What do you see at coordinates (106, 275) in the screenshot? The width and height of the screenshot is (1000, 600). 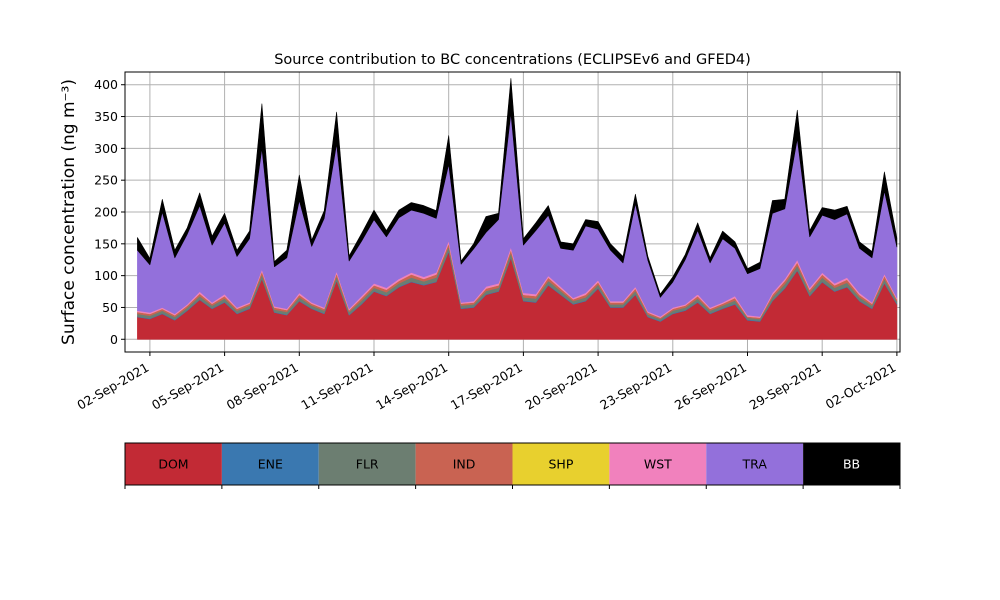 I see `y-tick-label: 100` at bounding box center [106, 275].